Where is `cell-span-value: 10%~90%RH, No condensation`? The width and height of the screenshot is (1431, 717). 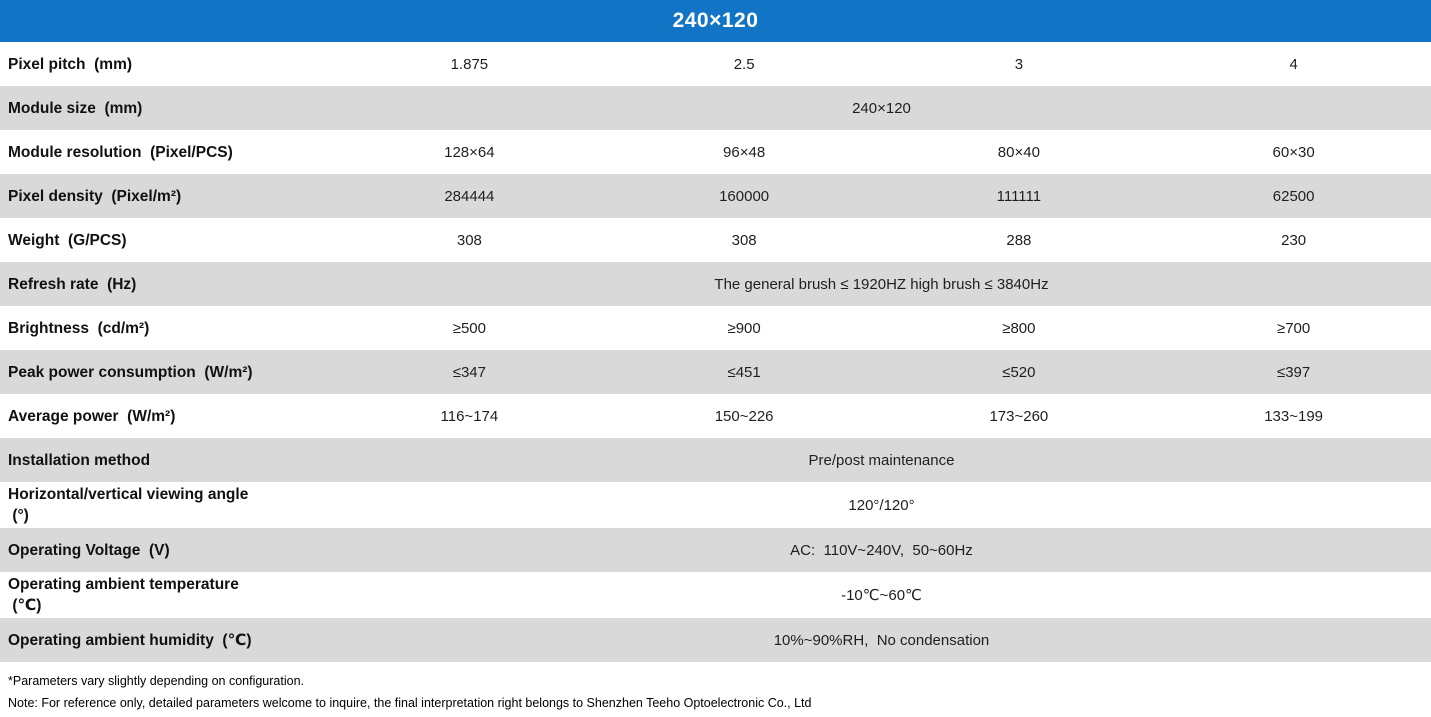 cell-span-value: 10%~90%RH, No condensation is located at coordinates (881, 640).